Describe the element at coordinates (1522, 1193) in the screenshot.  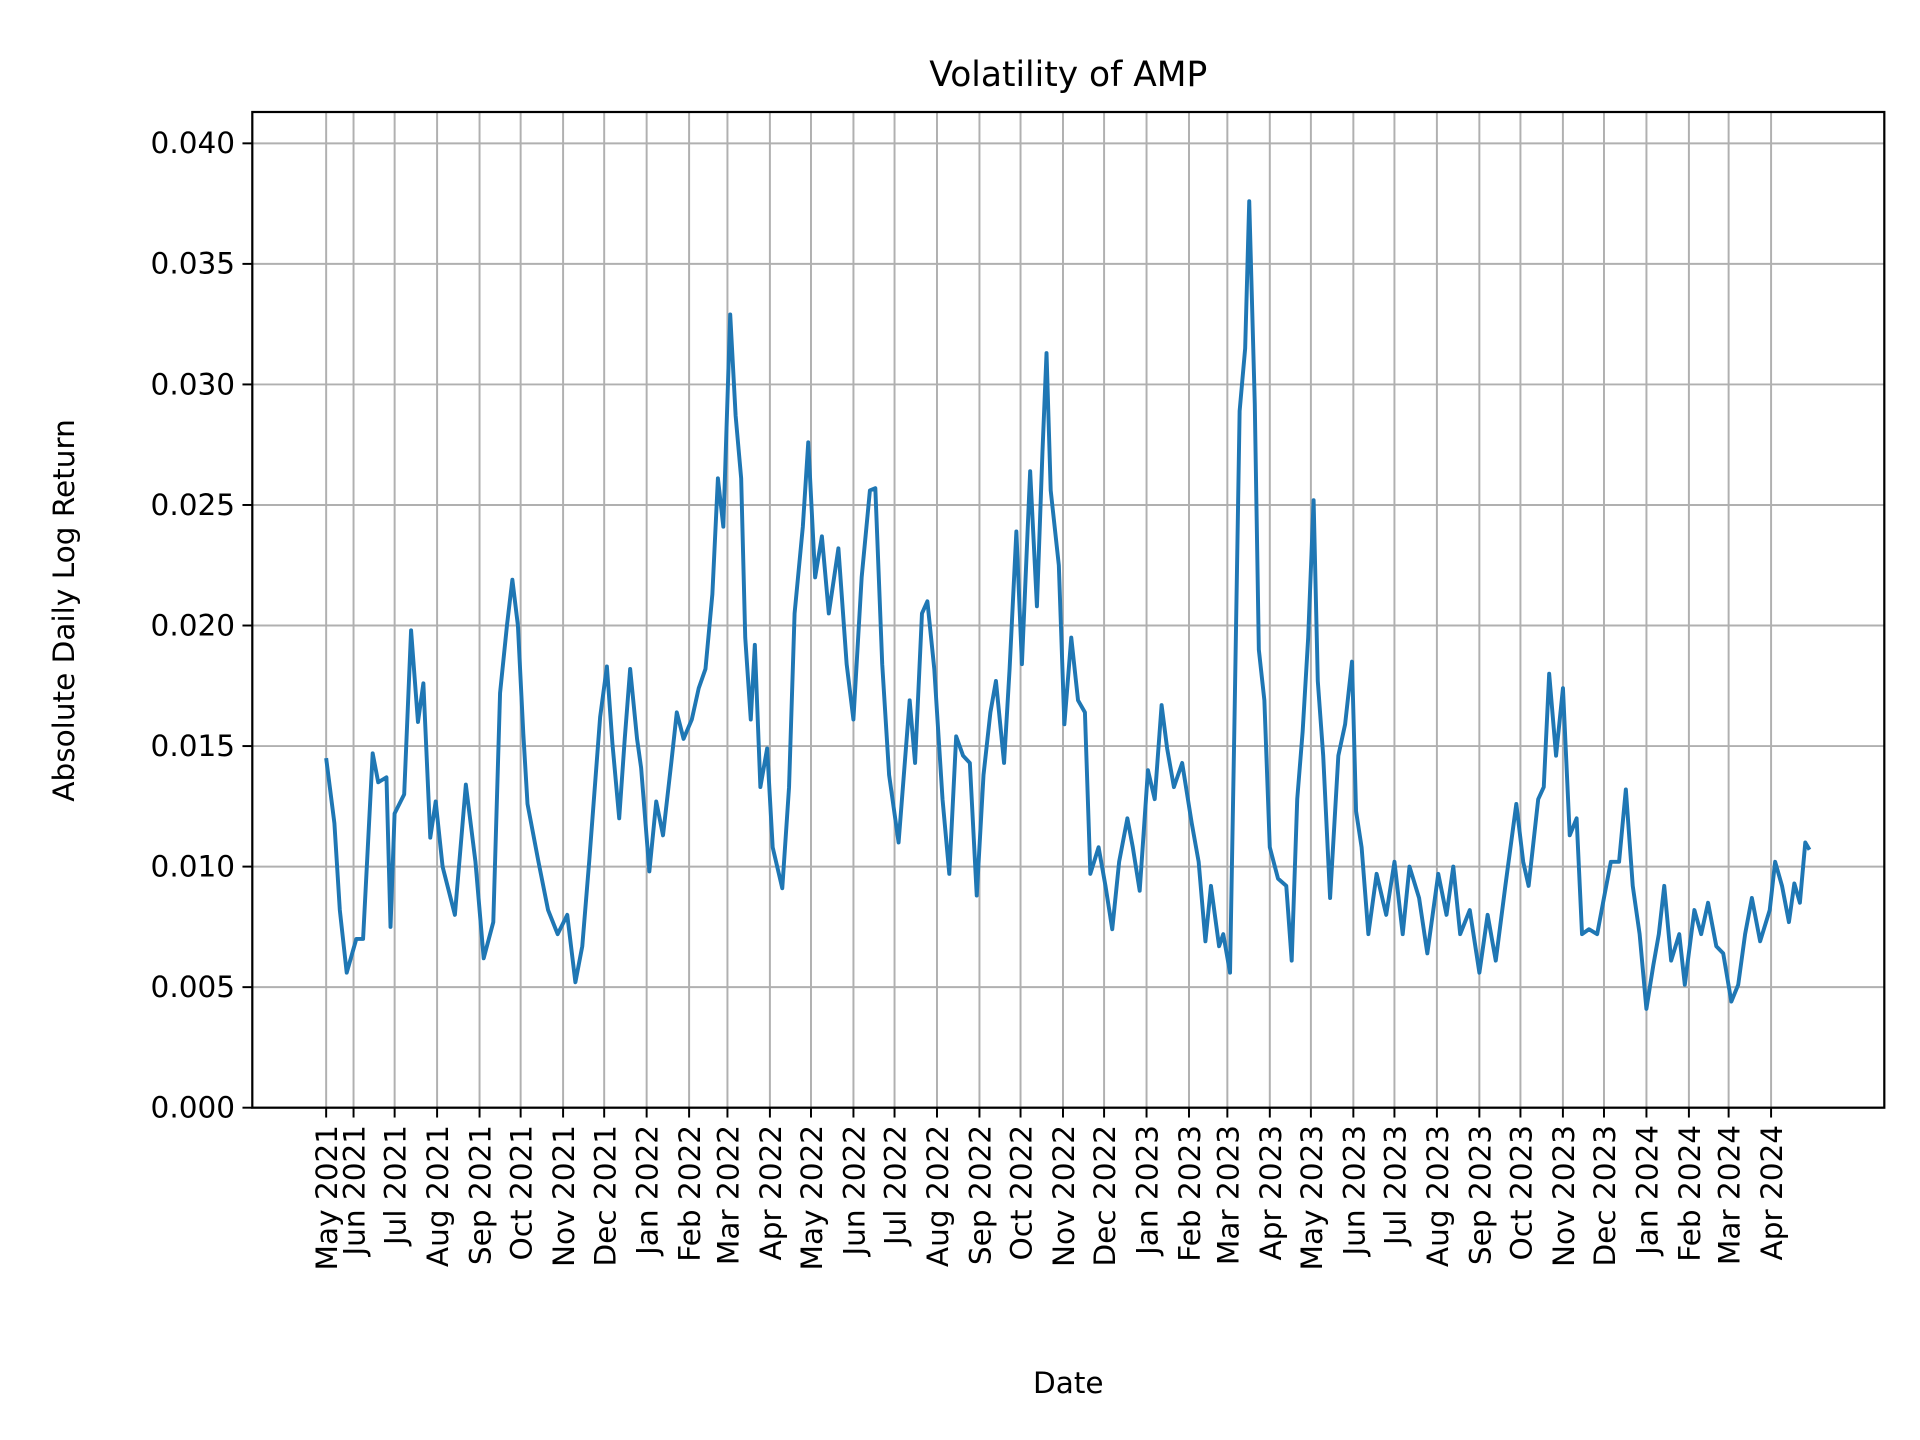
I see `x-tick-label: Oct 2023` at that location.